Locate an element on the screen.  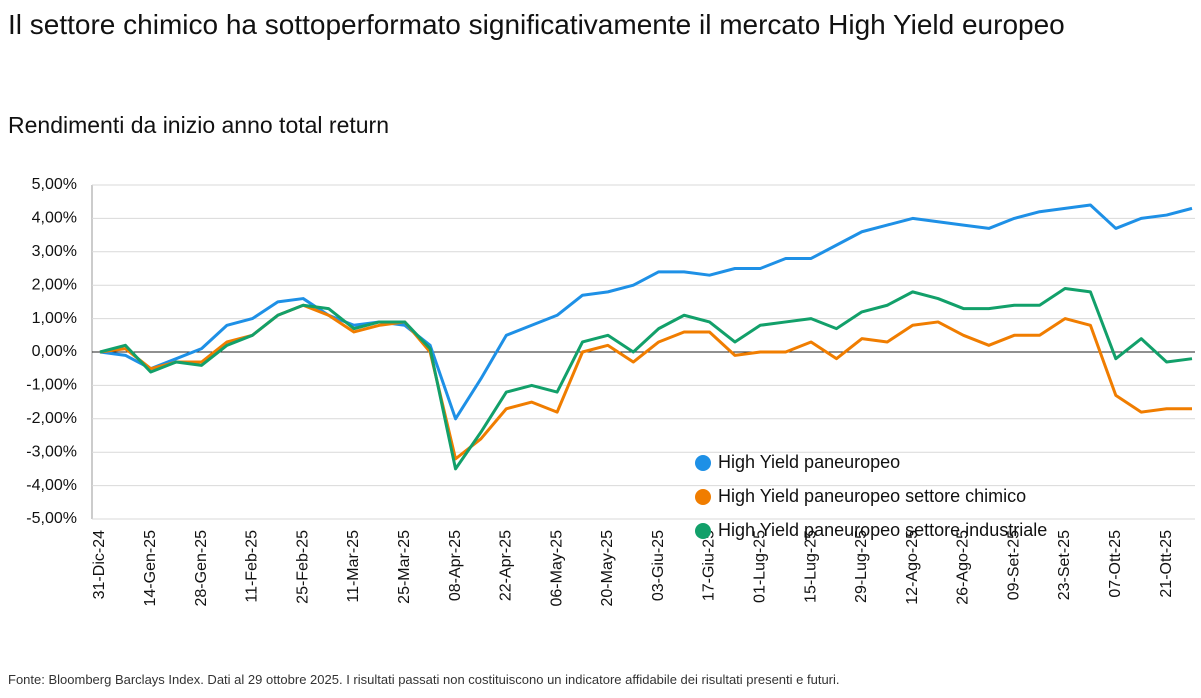
x-tick-label: 21-Ott-25 is located at coordinates (1166, 564).